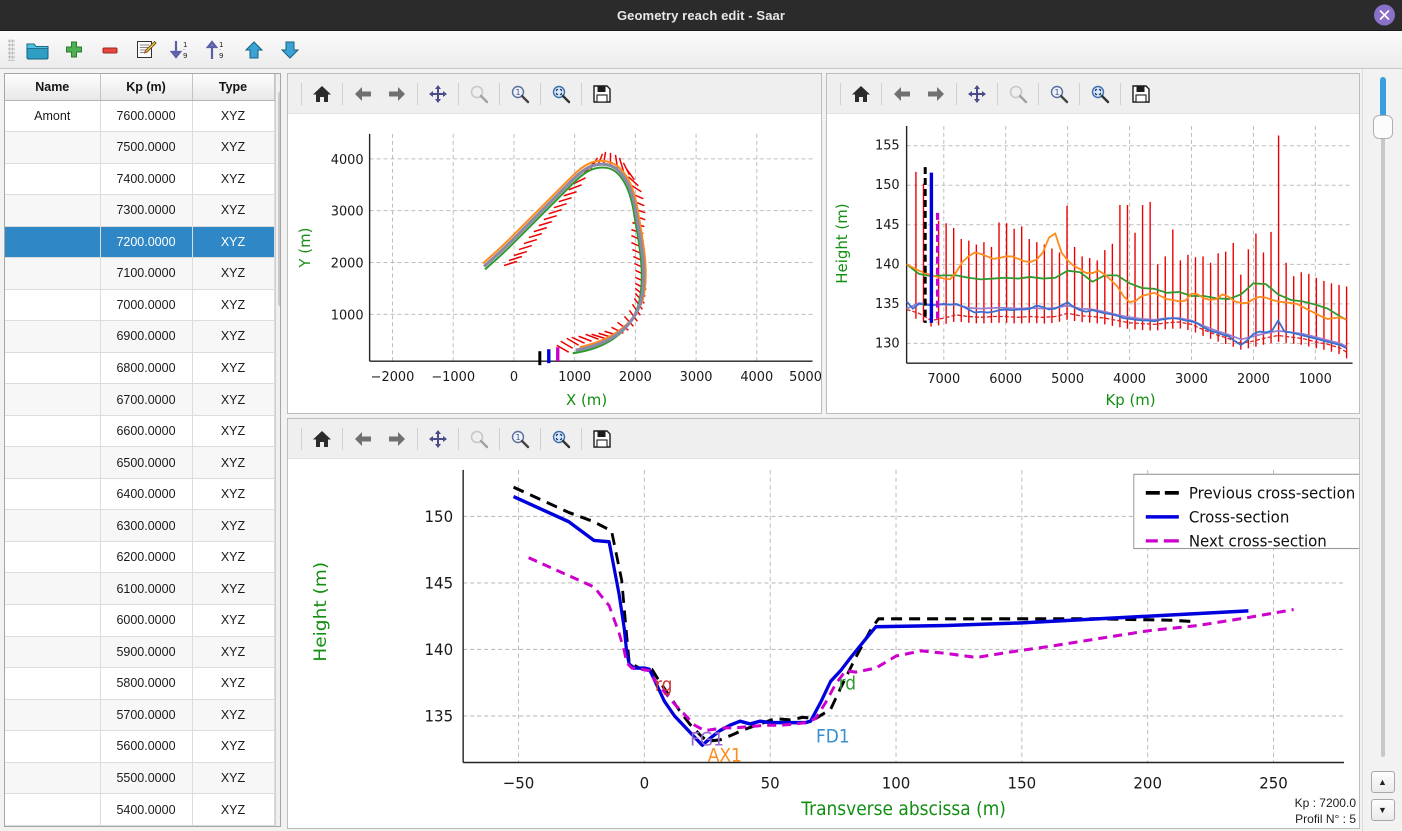  Describe the element at coordinates (110, 50) in the screenshot. I see `remove-icon` at that location.